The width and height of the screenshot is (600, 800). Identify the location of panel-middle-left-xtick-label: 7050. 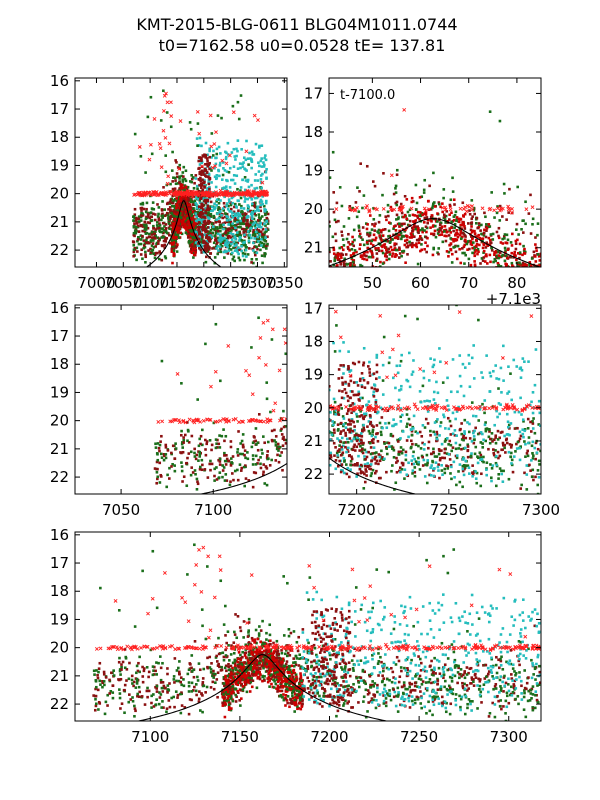
(121, 510).